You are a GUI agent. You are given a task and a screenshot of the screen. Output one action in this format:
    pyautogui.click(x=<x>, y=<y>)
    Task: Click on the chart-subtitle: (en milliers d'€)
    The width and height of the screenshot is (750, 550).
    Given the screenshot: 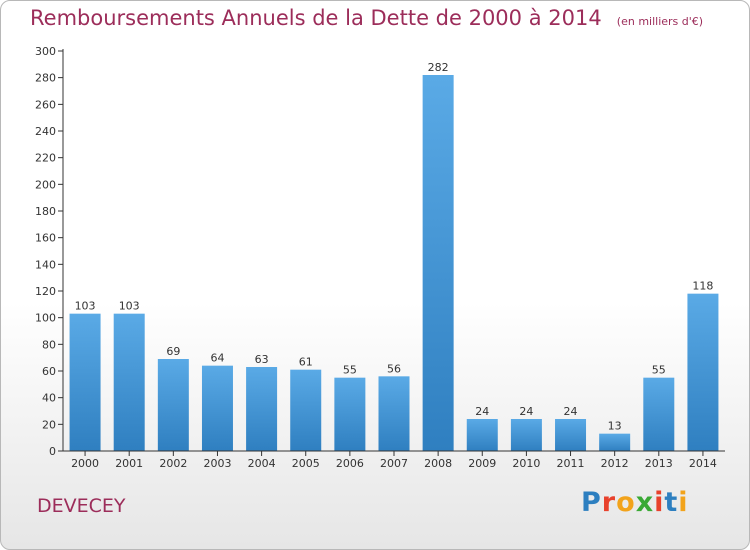 What is the action you would take?
    pyautogui.click(x=660, y=21)
    